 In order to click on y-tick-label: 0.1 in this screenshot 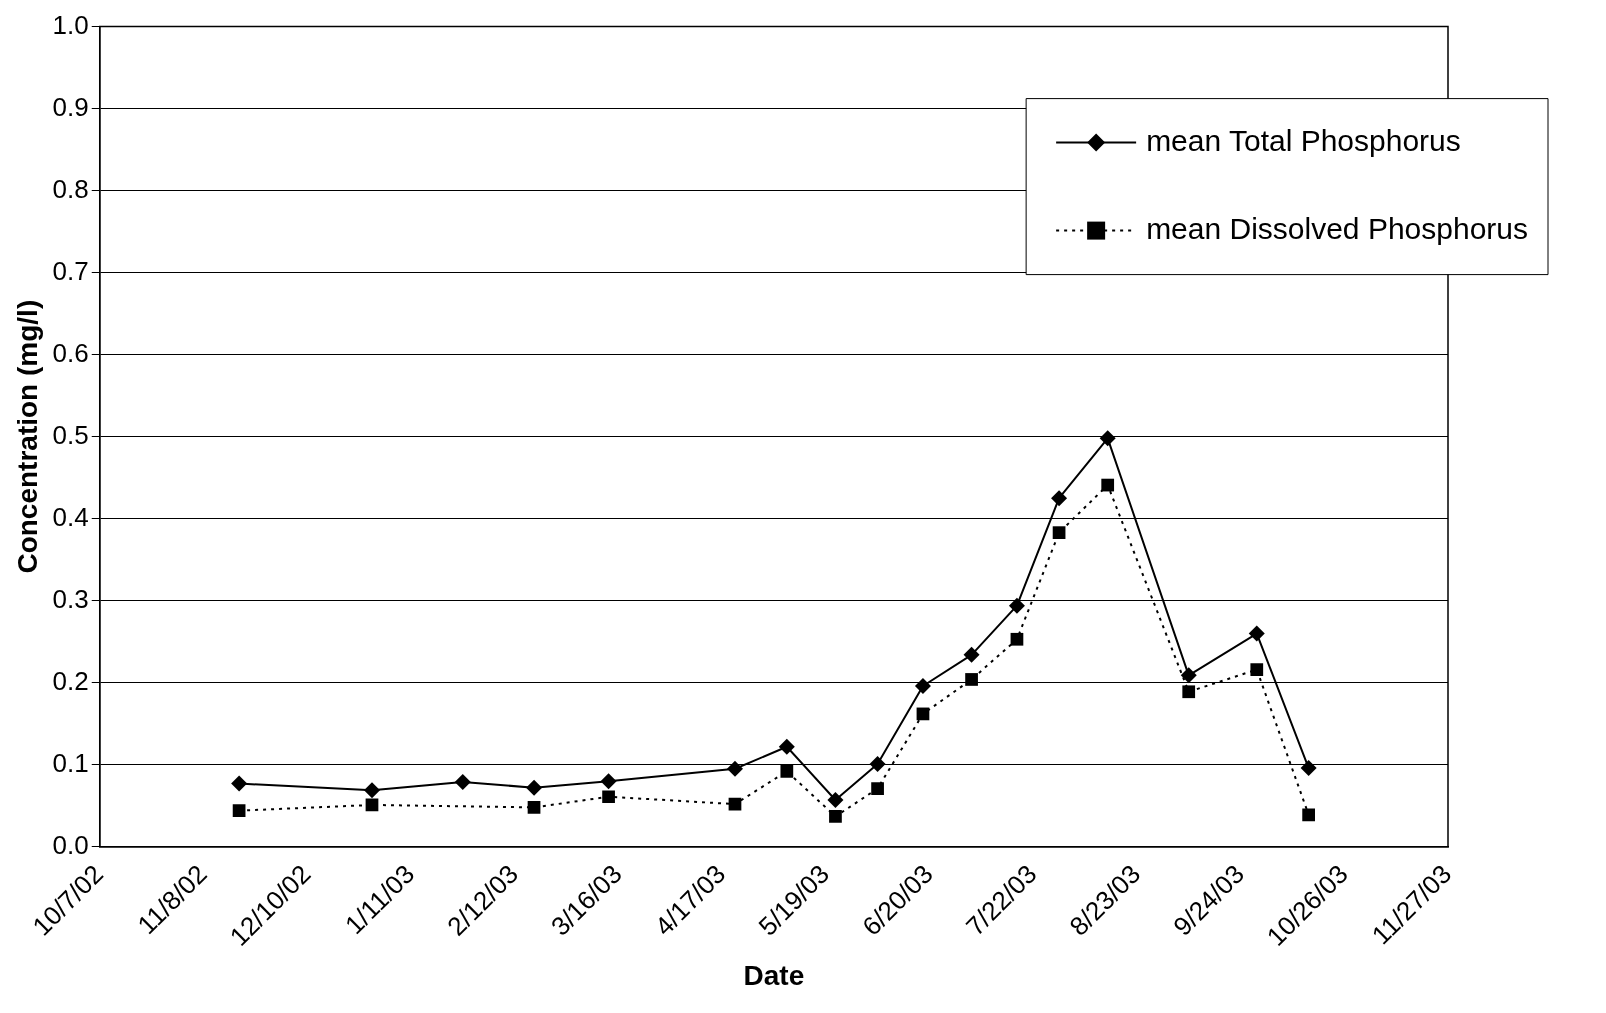, I will do `click(70, 762)`.